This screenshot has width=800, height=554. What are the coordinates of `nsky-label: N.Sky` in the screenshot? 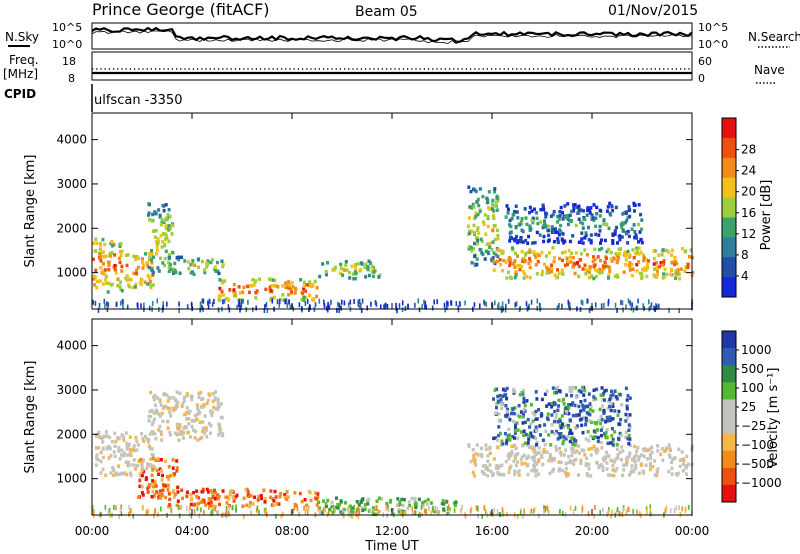 It's located at (22, 37).